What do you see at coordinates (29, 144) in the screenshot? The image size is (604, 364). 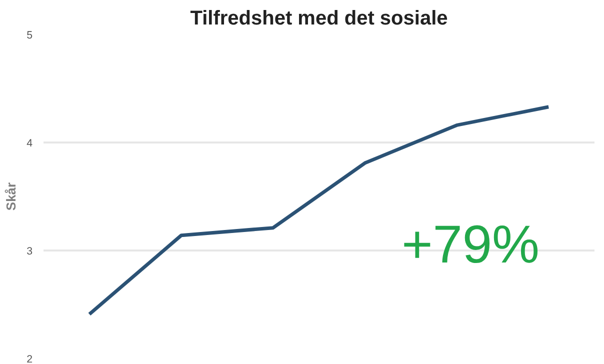 I see `y-tick-label: 4` at bounding box center [29, 144].